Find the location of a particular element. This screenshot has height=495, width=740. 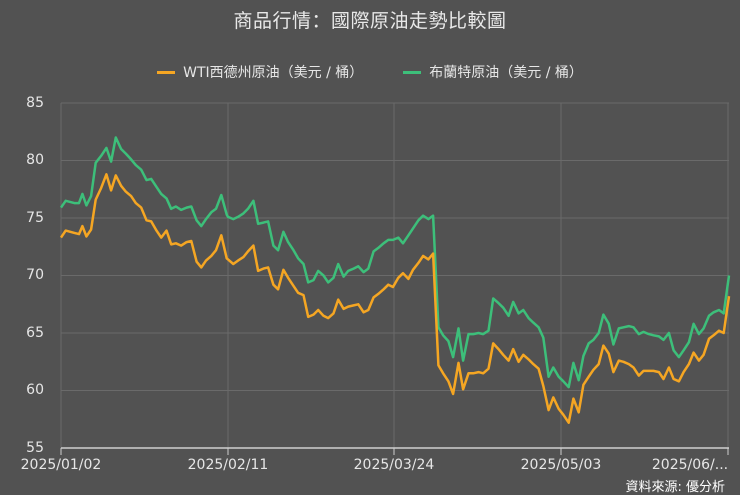

y-tick-65: 65 is located at coordinates (35, 333).